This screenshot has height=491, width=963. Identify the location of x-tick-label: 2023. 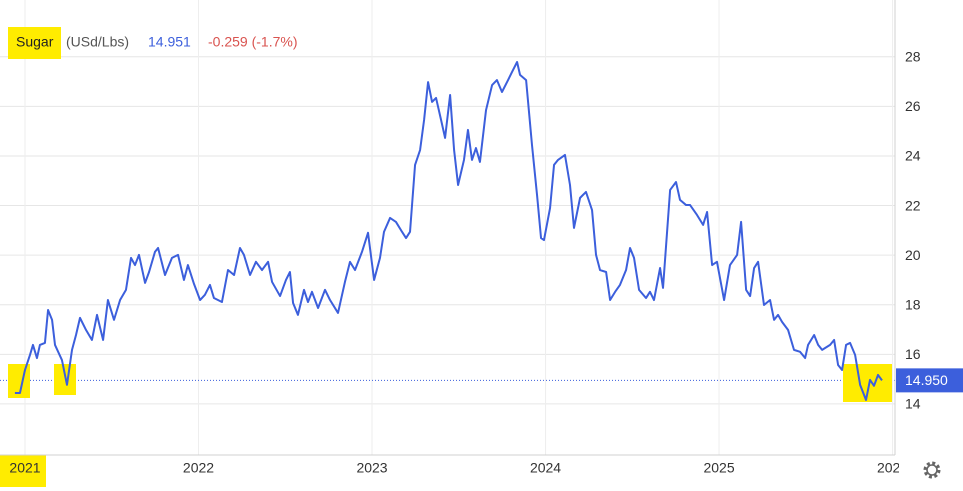
(371, 468).